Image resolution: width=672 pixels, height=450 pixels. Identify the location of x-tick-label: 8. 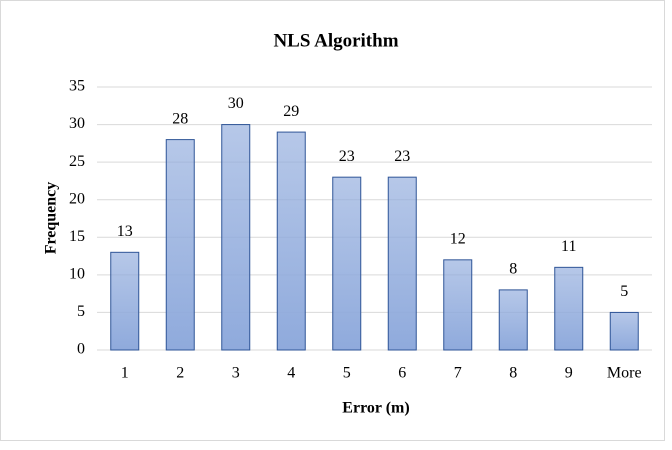
(513, 373).